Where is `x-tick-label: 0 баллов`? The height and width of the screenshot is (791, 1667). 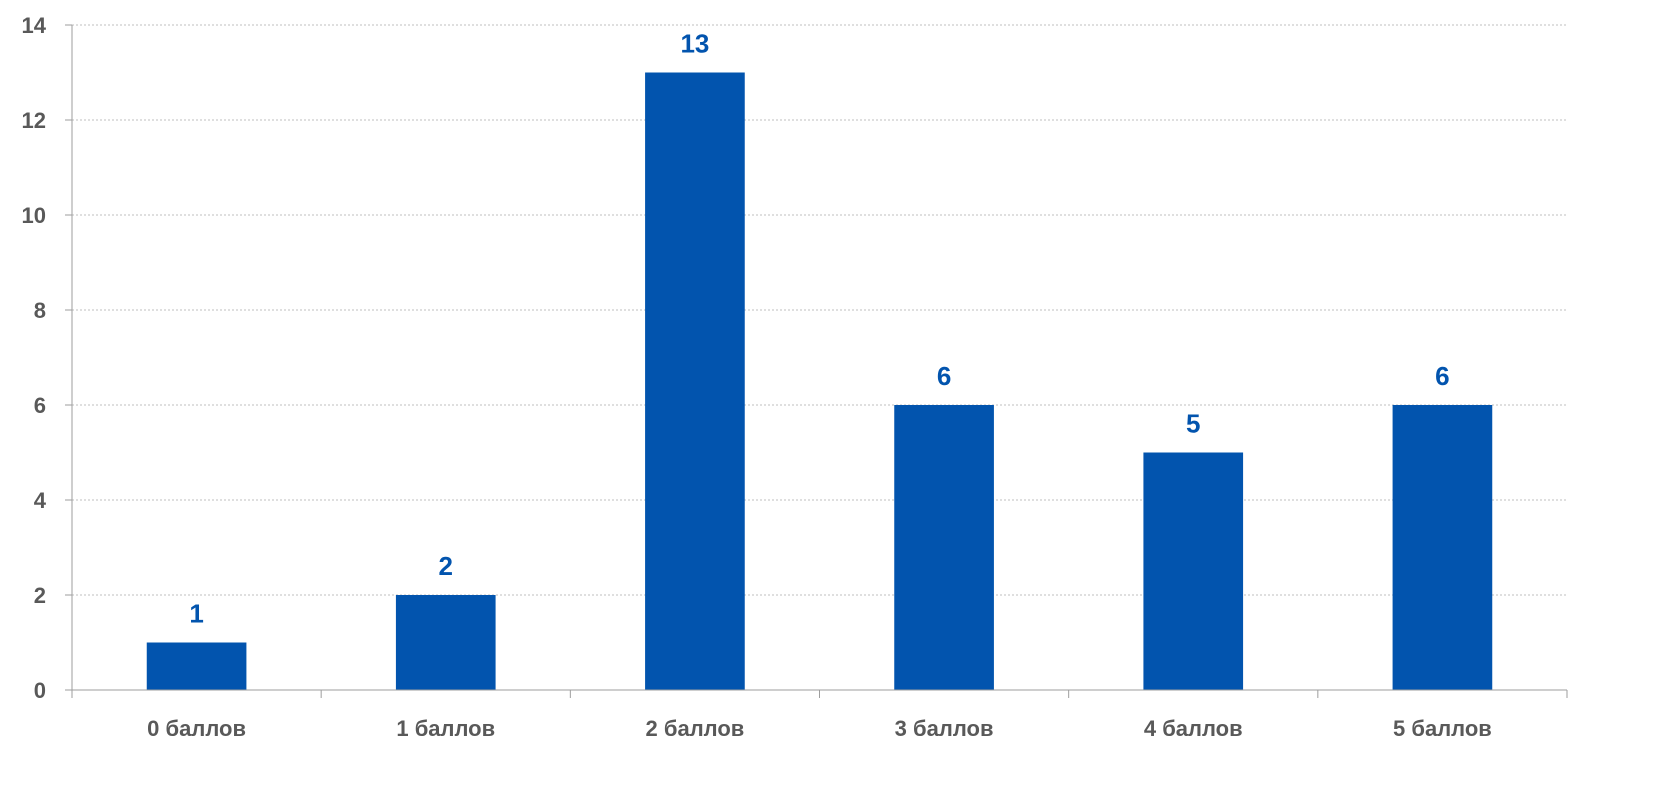
x-tick-label: 0 баллов is located at coordinates (196, 728).